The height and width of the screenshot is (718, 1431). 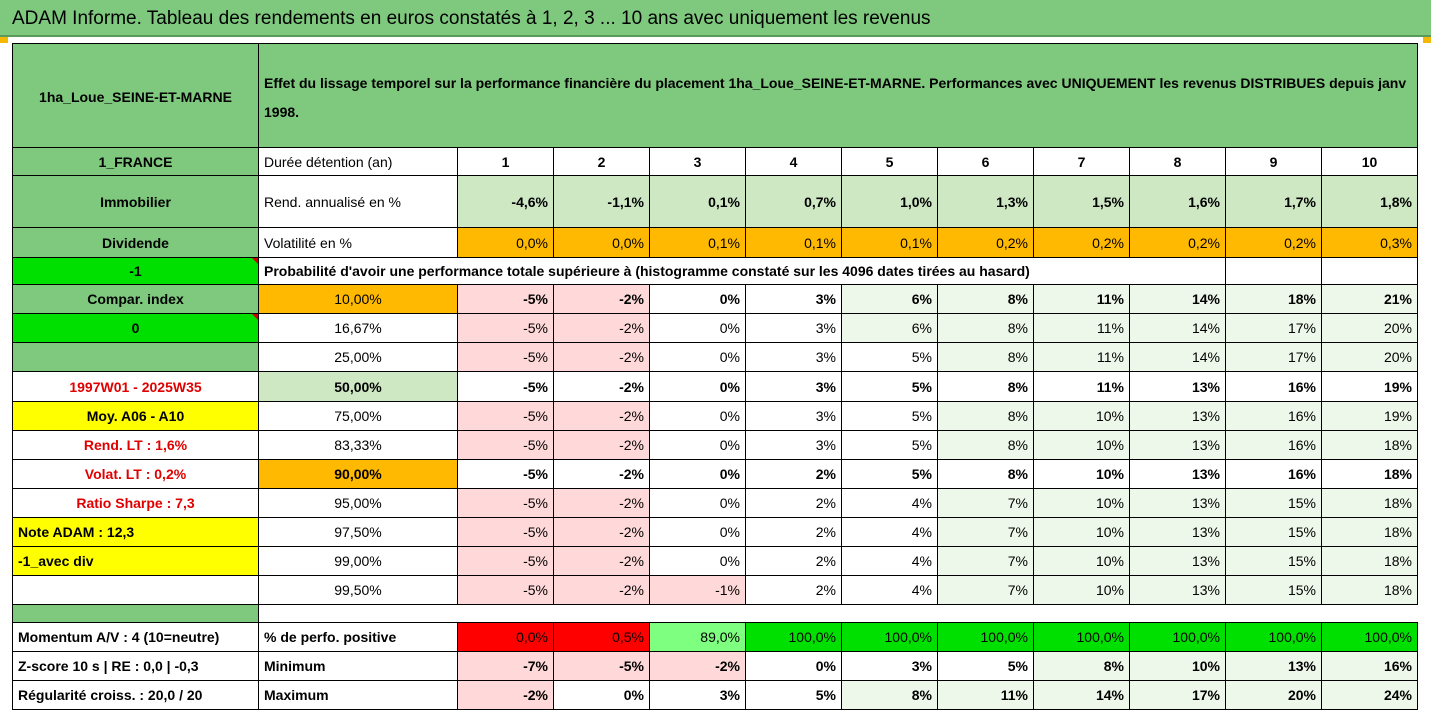 What do you see at coordinates (985, 201) in the screenshot?
I see `rend-value: 1,3%` at bounding box center [985, 201].